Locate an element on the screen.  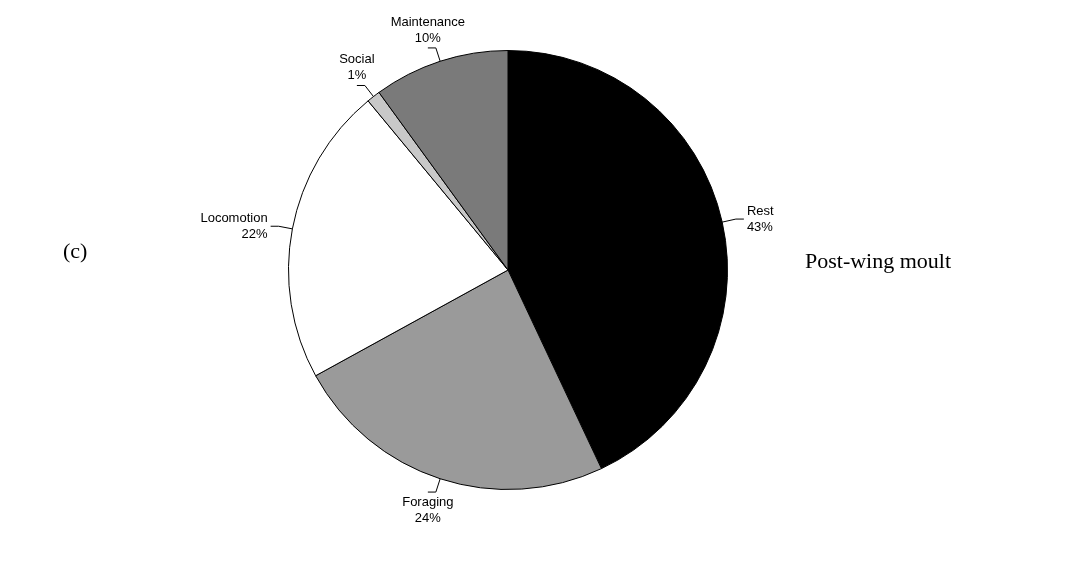
text: (c) is located at coordinates (75, 251).